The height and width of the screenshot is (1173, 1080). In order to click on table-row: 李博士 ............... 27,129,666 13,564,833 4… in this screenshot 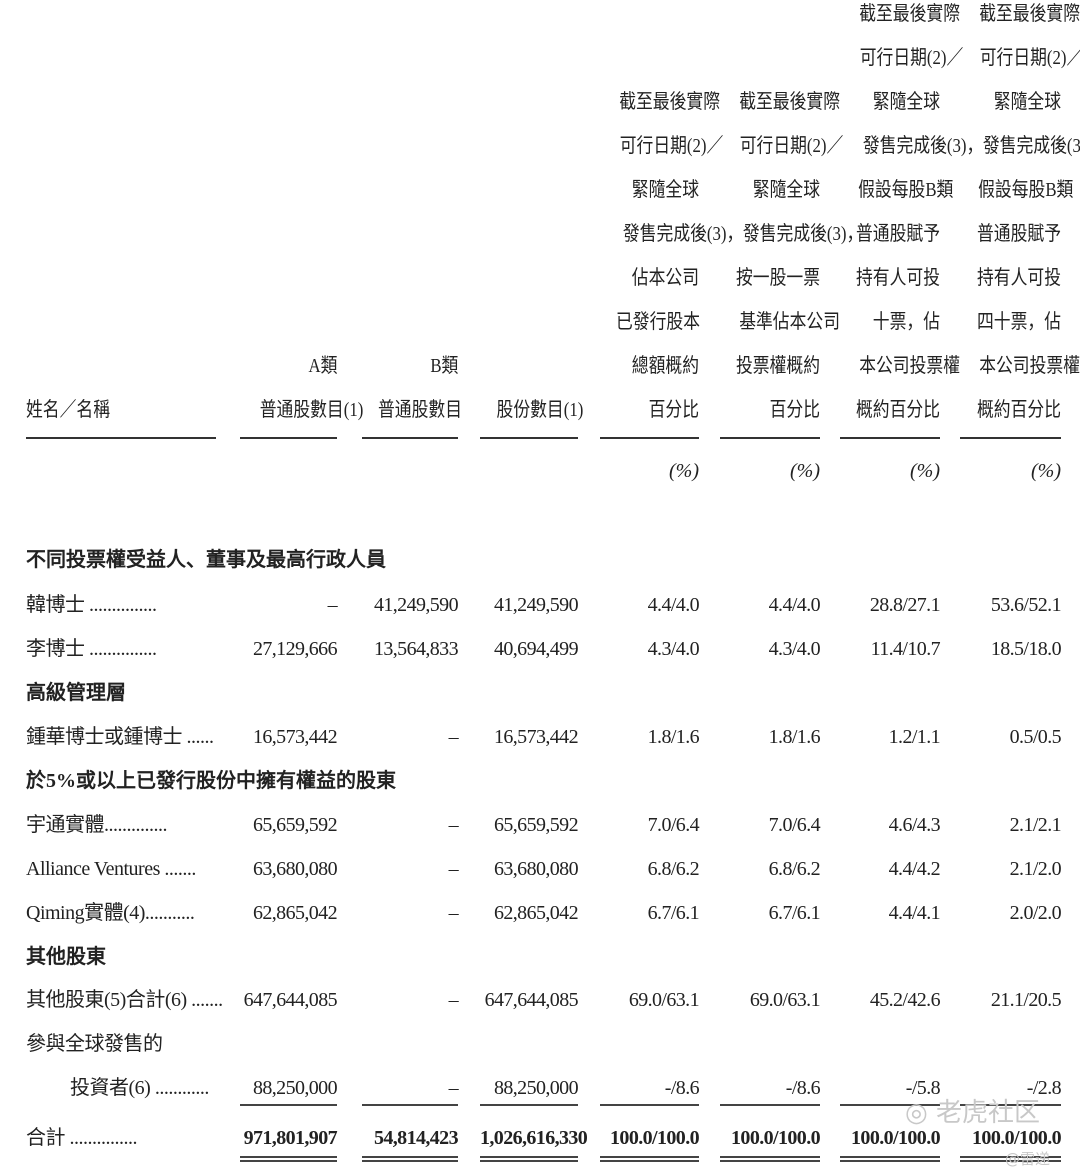, I will do `click(540, 649)`.